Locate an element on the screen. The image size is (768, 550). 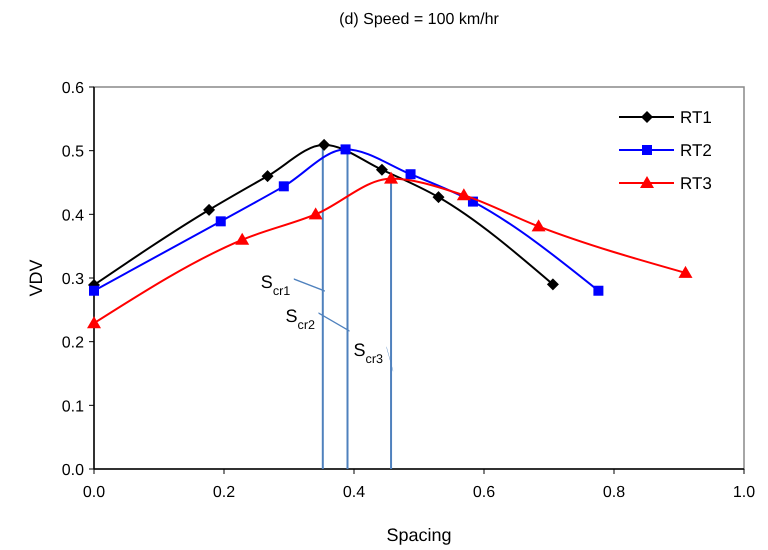
x-tick-label: 0.4 is located at coordinates (354, 492).